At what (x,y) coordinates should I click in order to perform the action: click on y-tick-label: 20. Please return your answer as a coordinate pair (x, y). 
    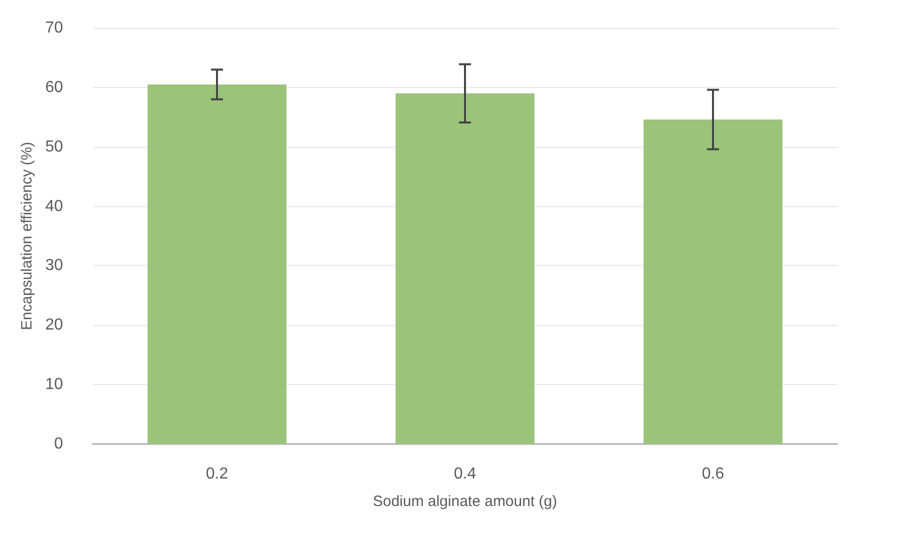
    Looking at the image, I should click on (54, 325).